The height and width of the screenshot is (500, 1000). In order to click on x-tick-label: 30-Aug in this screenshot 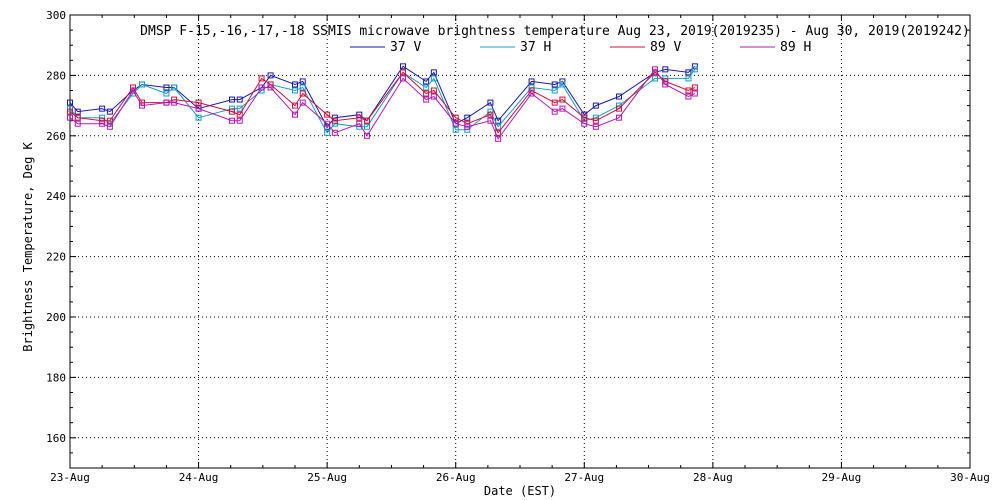, I will do `click(970, 477)`.